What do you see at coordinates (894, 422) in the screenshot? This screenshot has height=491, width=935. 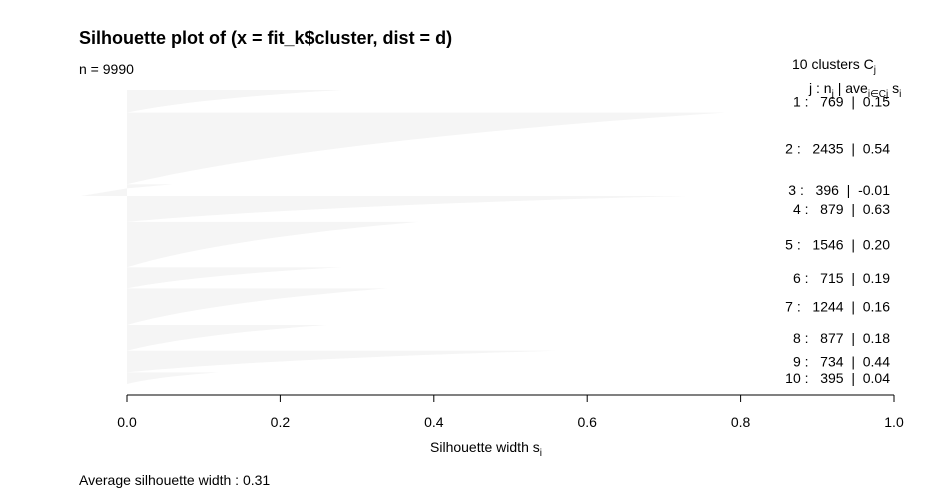 I see `x-tick-label: 1.0` at bounding box center [894, 422].